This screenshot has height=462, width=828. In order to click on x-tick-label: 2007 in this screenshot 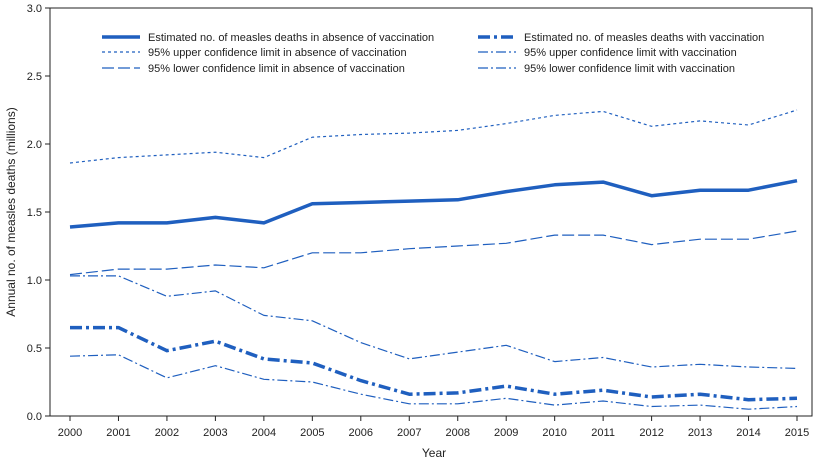, I will do `click(409, 433)`.